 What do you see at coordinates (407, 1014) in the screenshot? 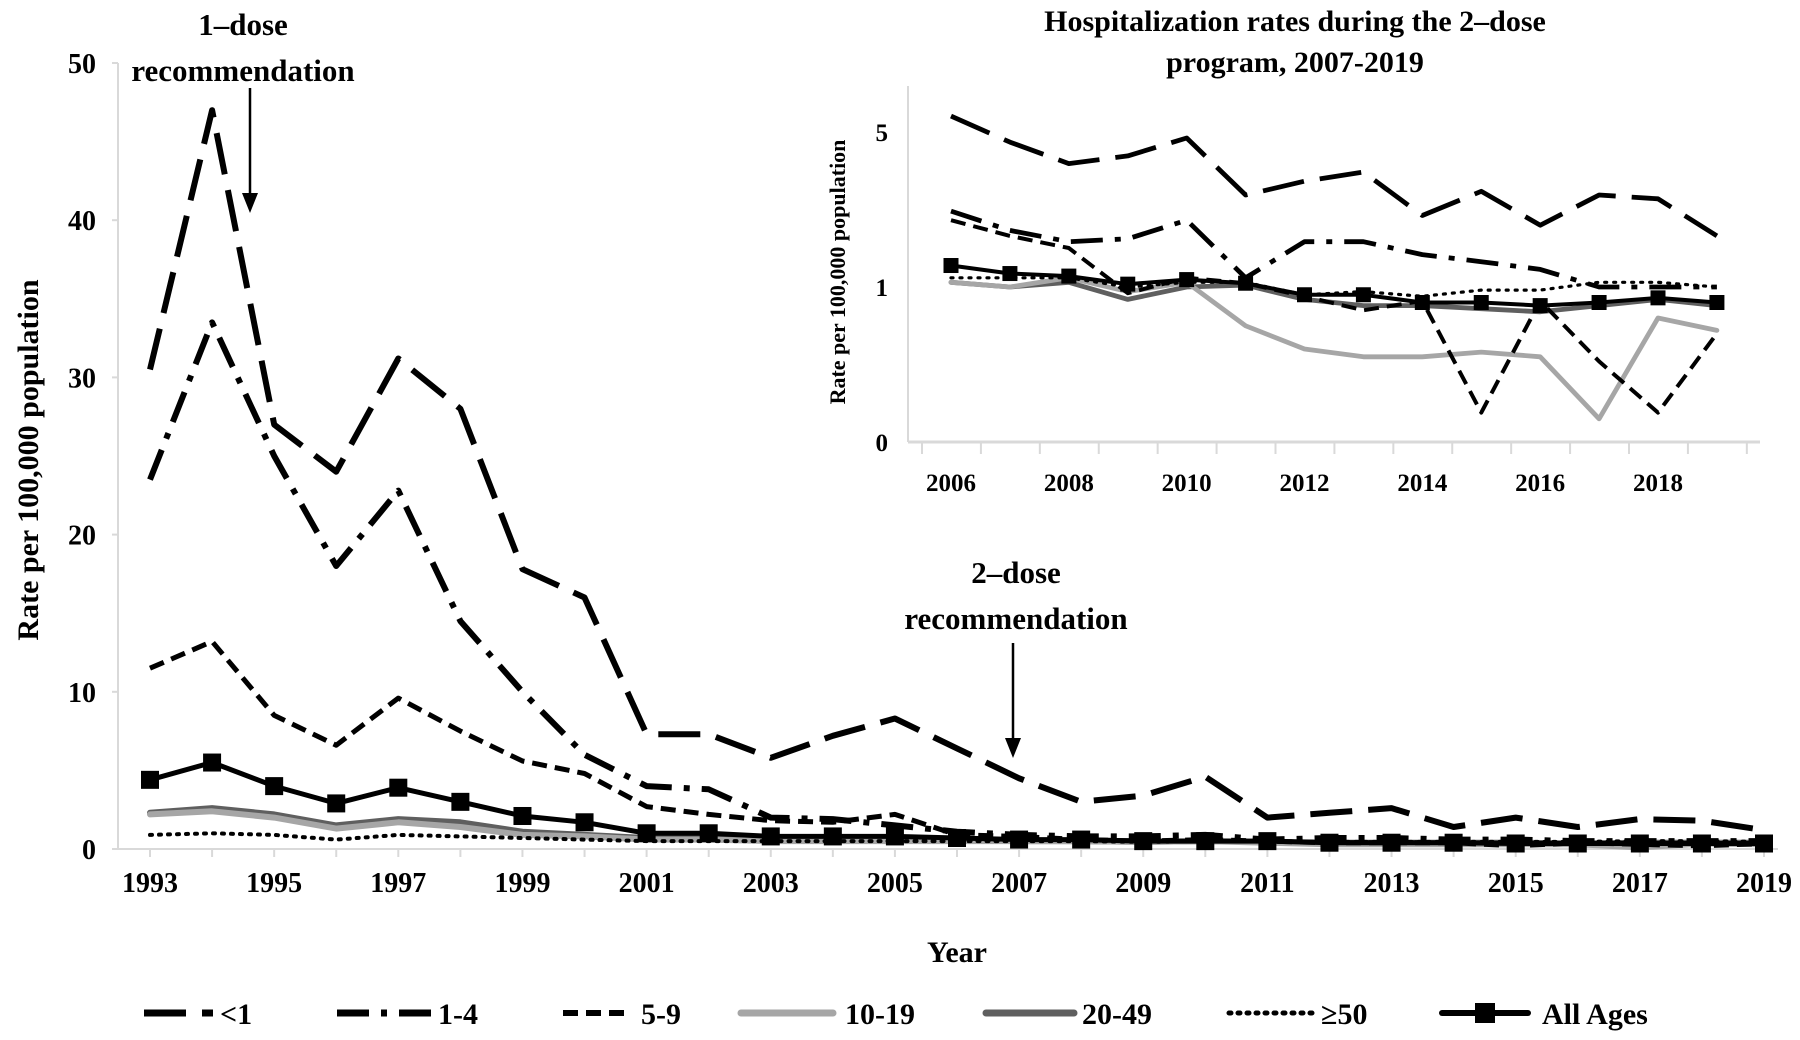
I see `legend-item-1-4: 1-4` at bounding box center [407, 1014].